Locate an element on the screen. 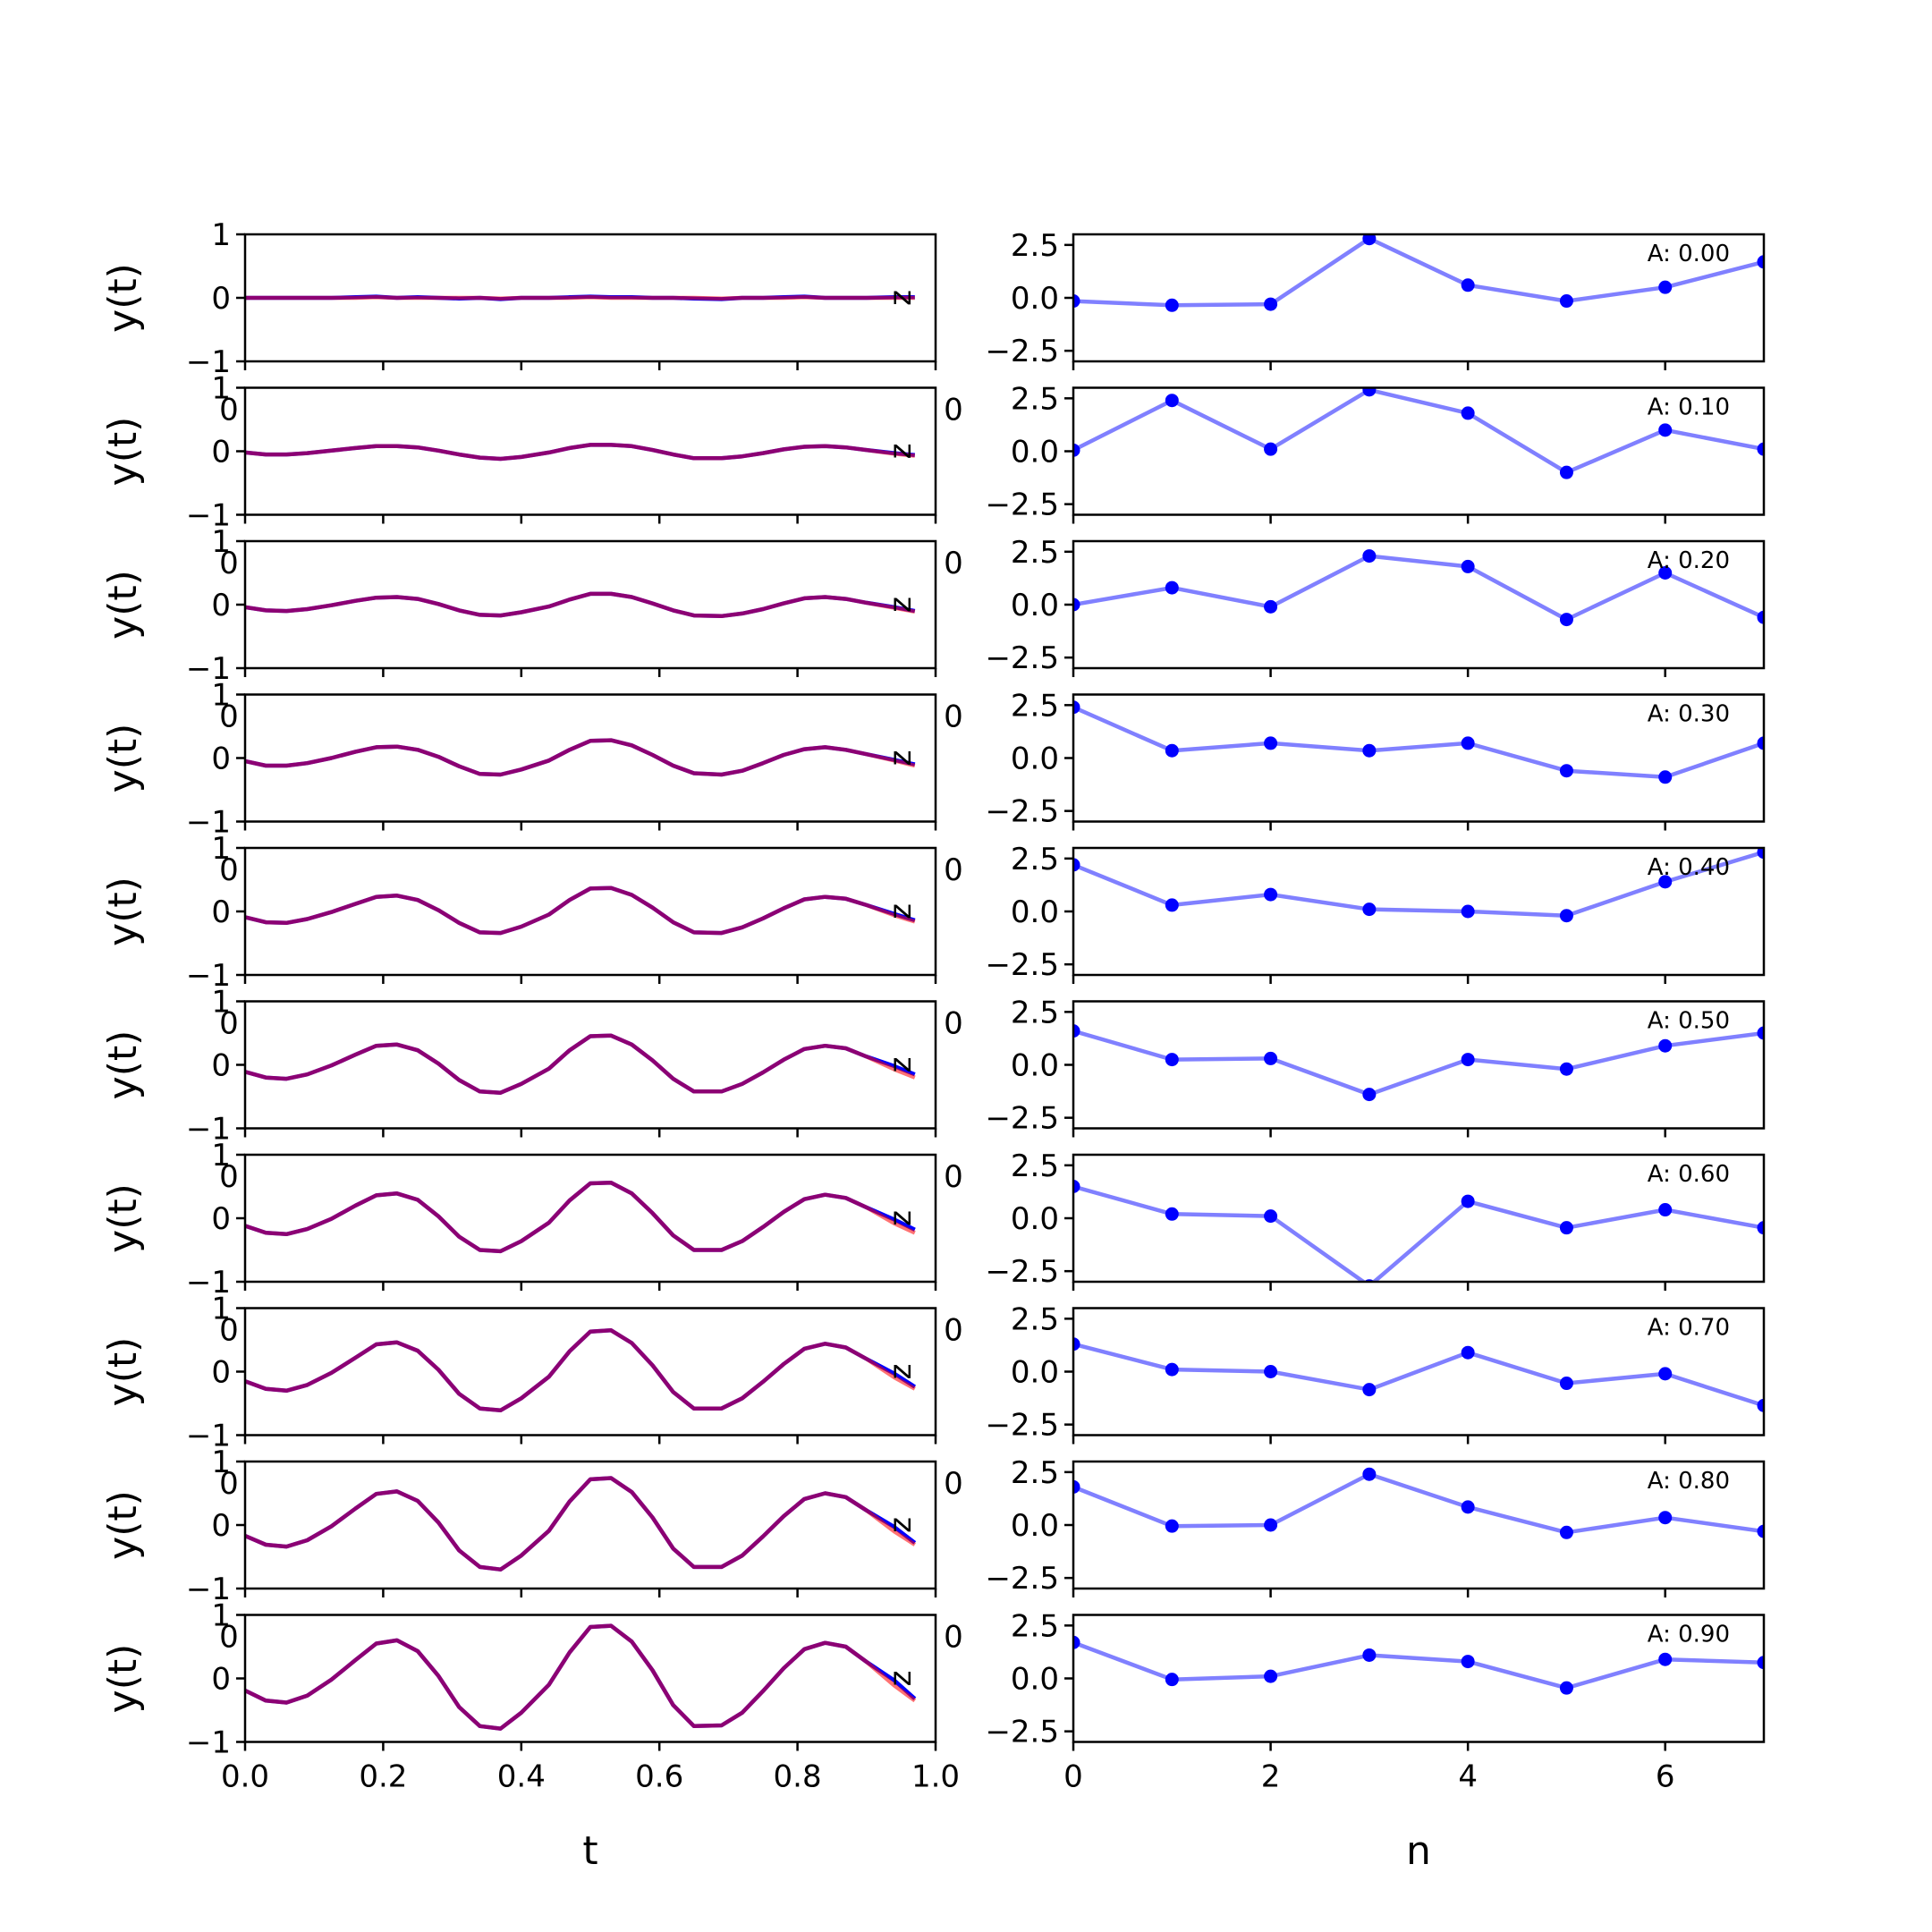 This screenshot has width=1932, height=1932. samples-panel: 2.5 0.0 −2.50 2 4 6 A: 0.90 is located at coordinates (1375, 1701).